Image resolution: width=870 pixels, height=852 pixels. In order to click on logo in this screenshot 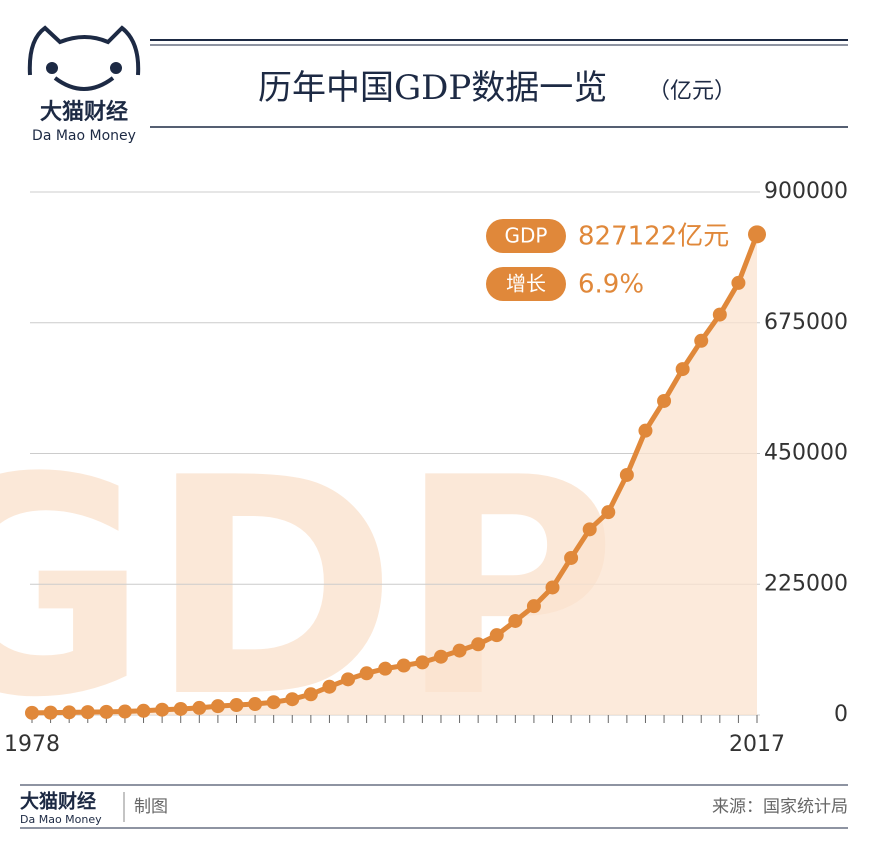, I will do `click(84, 58)`.